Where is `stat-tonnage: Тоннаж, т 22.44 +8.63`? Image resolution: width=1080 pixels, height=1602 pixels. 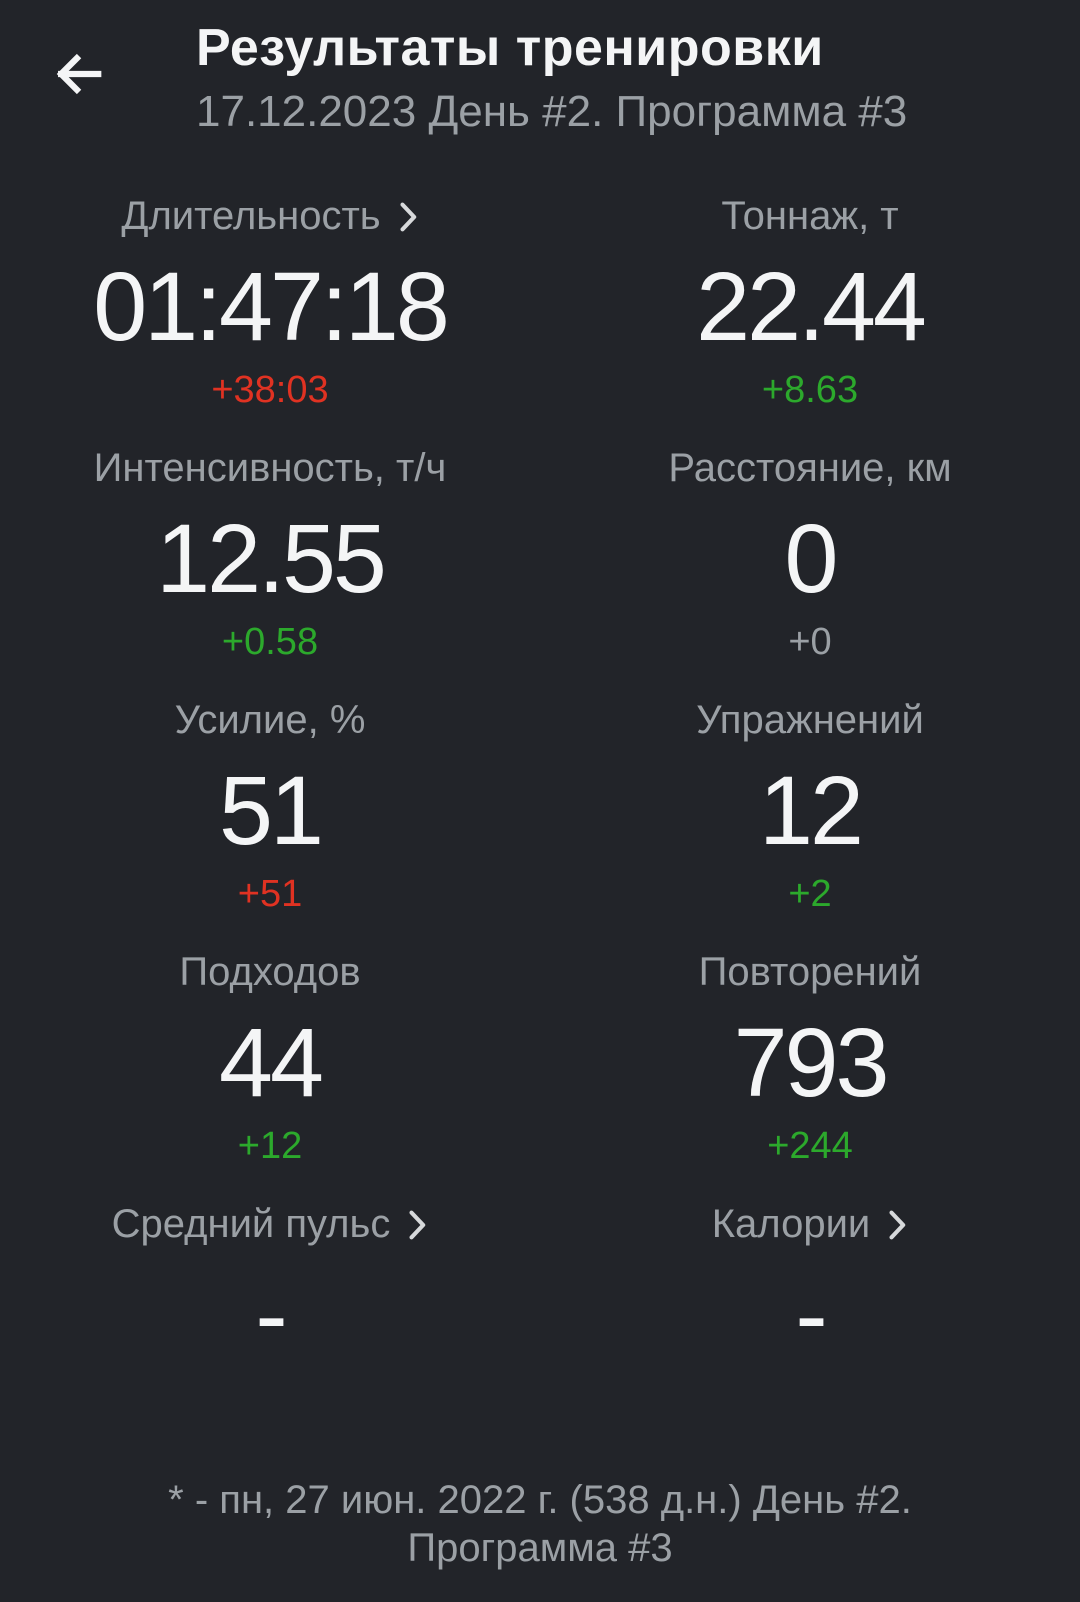
stat-tonnage: Тоннаж, т 22.44 +8.63 is located at coordinates (810, 283).